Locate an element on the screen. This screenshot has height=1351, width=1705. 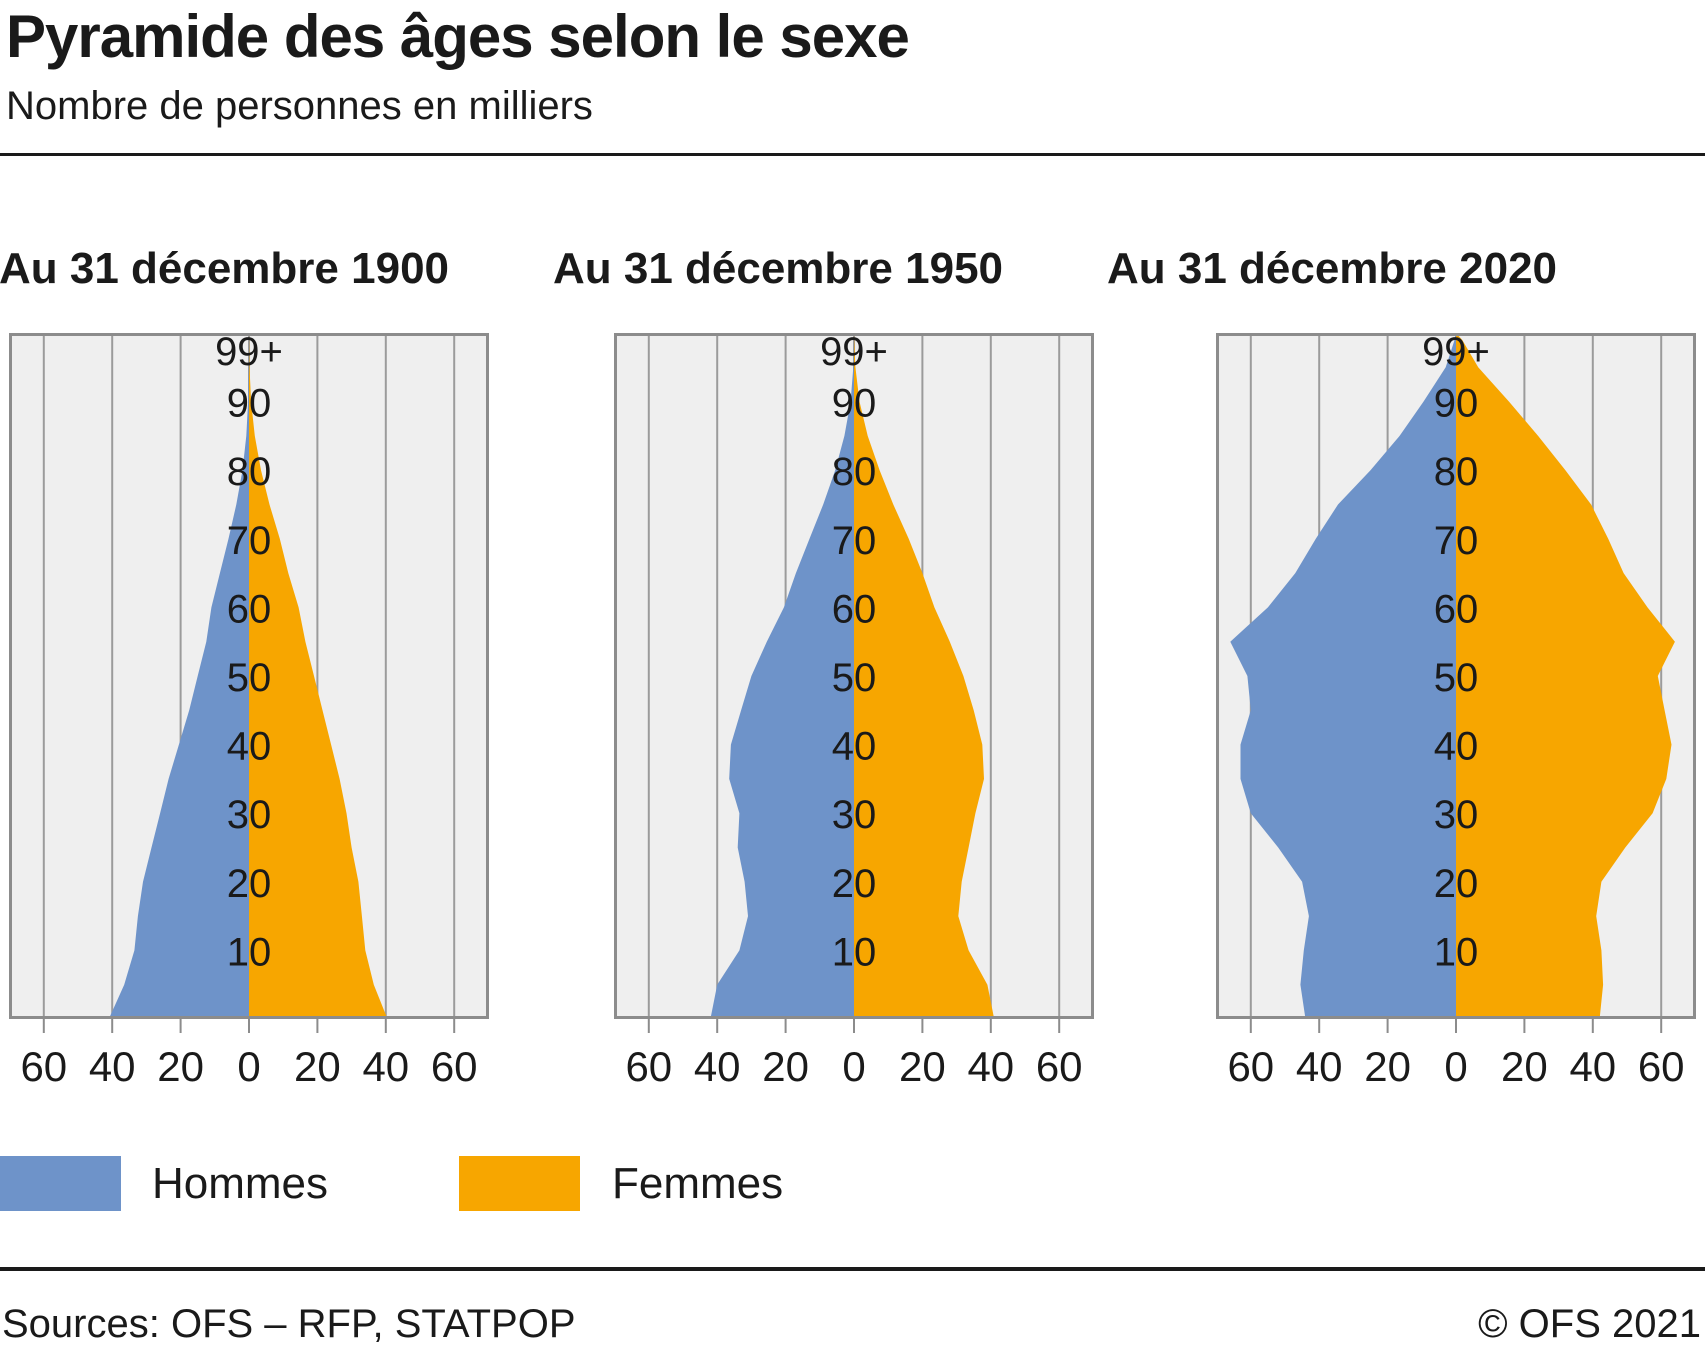
panel-title: Au 31 décembre 2020 is located at coordinates (1332, 268).